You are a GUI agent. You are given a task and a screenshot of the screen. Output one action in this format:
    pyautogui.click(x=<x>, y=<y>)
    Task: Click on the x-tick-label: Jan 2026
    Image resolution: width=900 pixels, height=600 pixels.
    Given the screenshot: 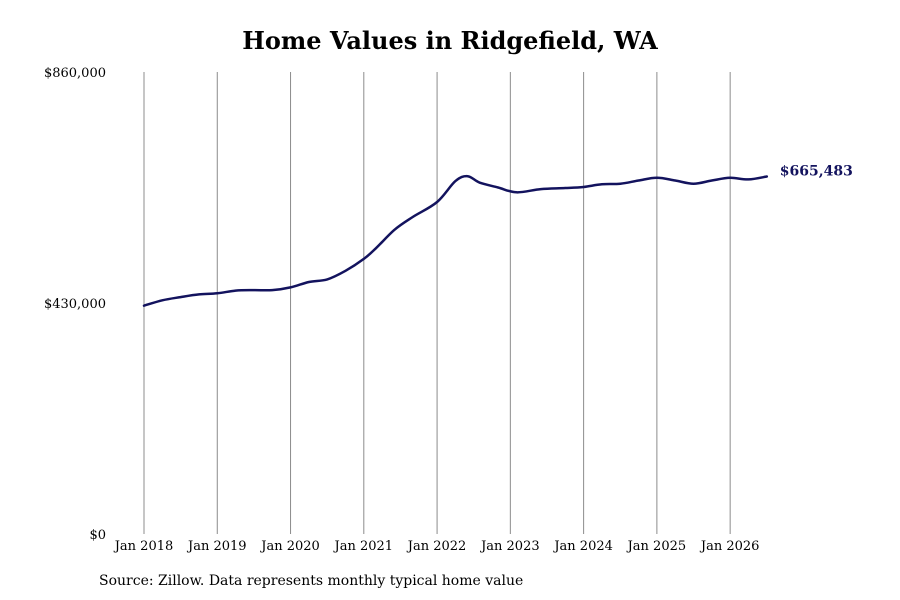 What is the action you would take?
    pyautogui.click(x=729, y=546)
    